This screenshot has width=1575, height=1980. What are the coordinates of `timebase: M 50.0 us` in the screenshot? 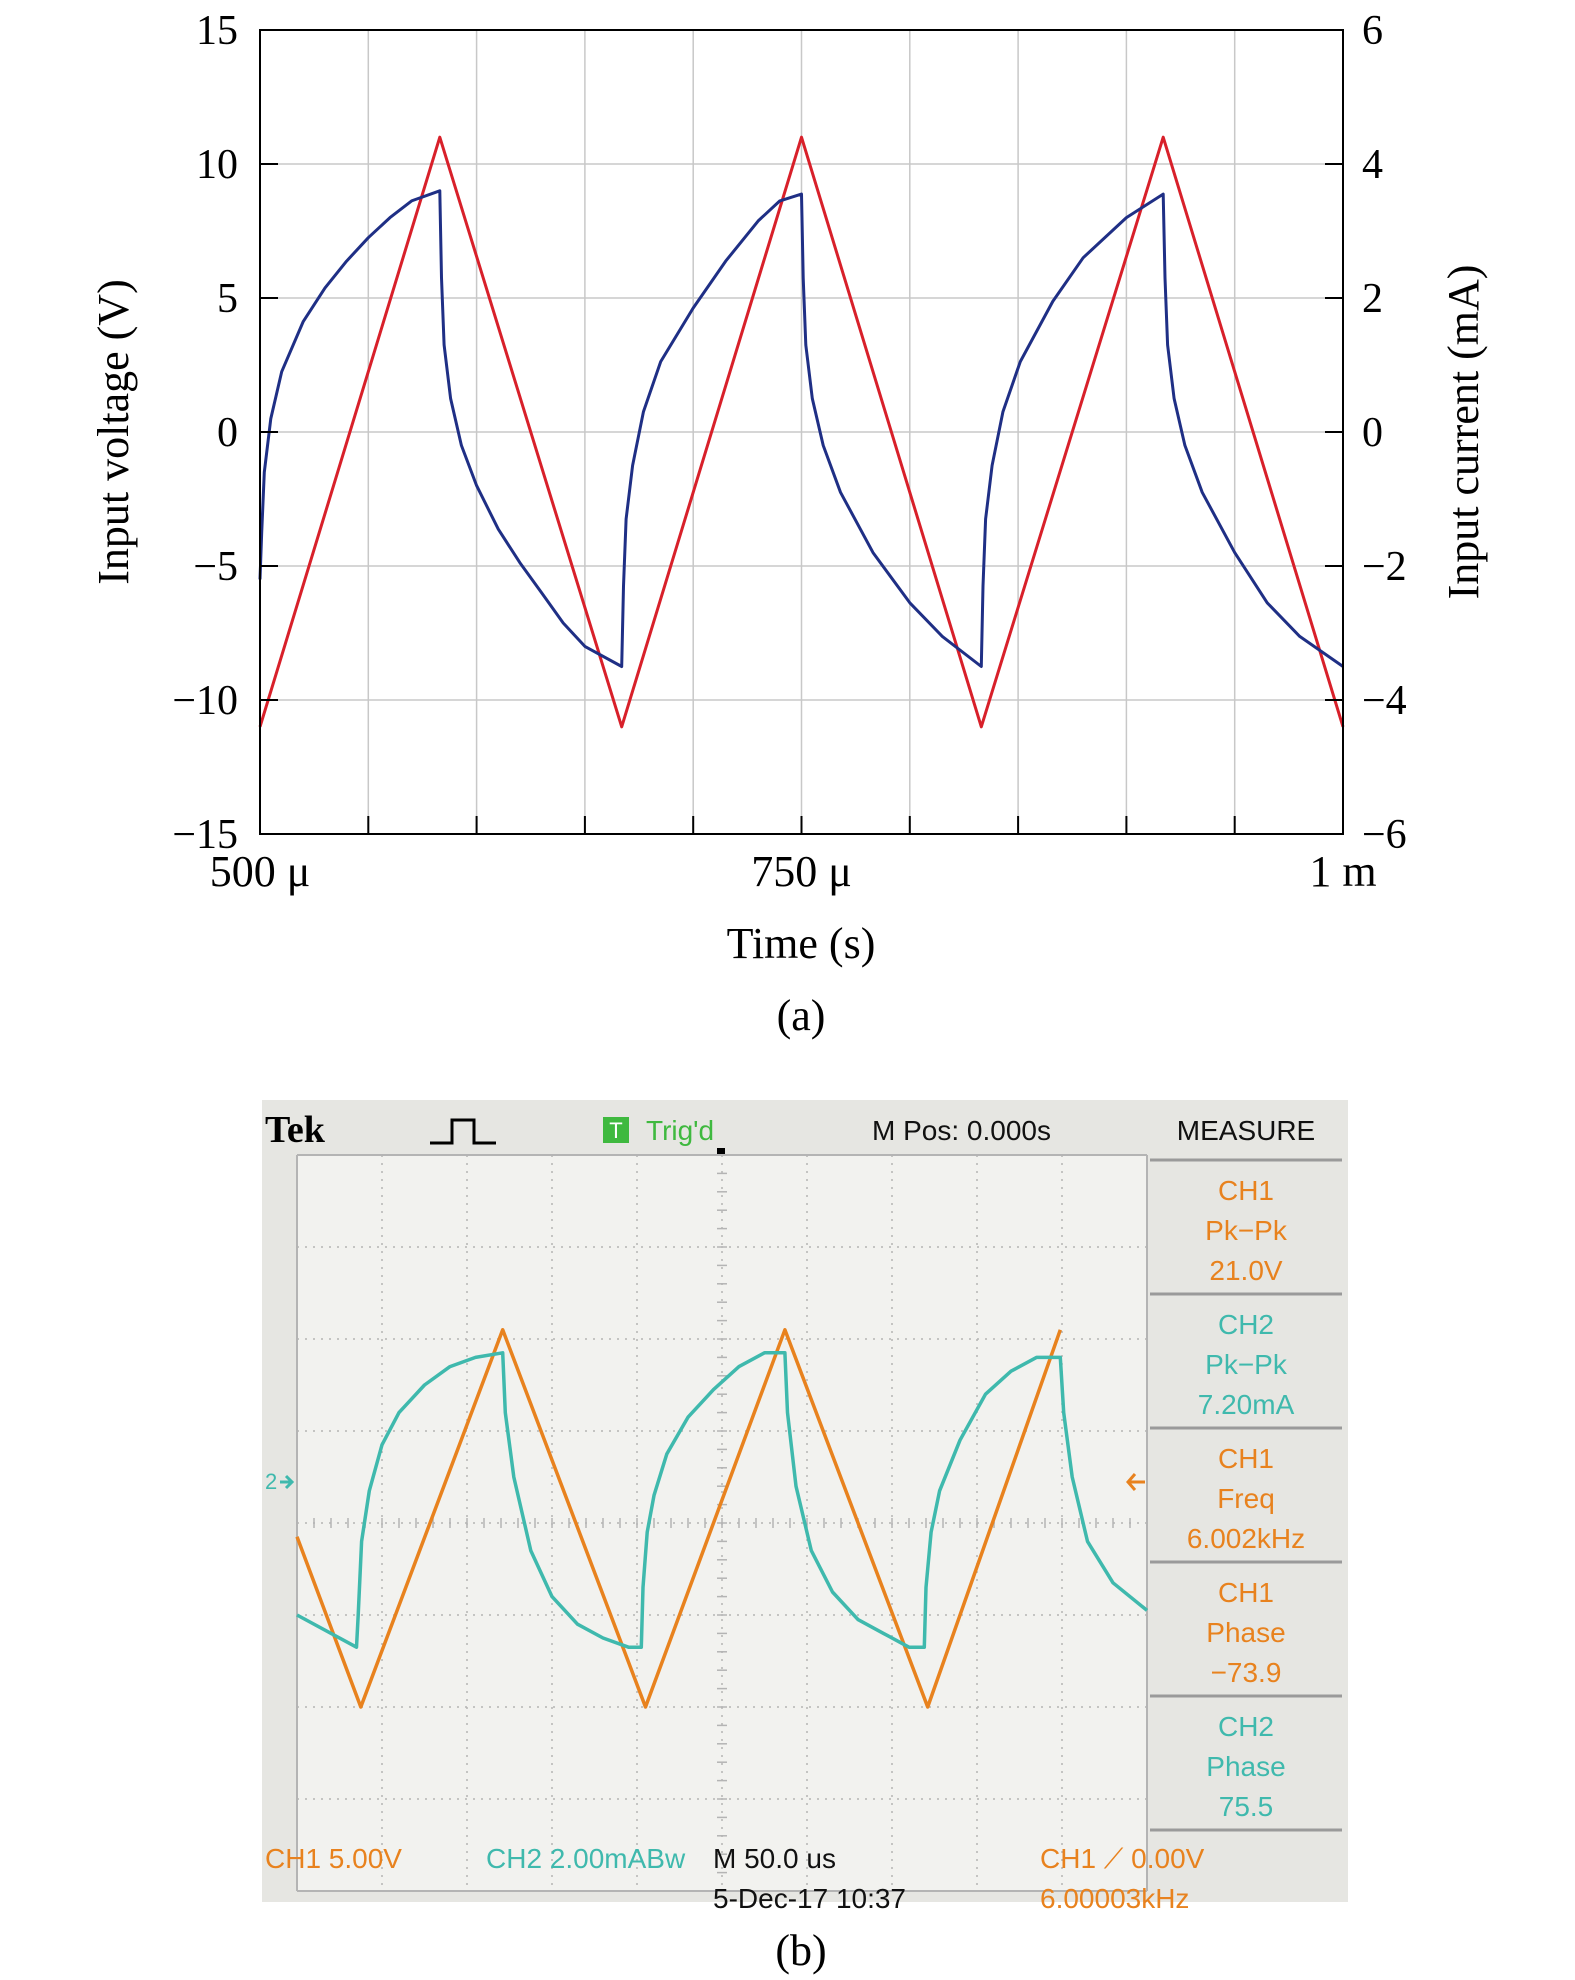 It's located at (774, 1858).